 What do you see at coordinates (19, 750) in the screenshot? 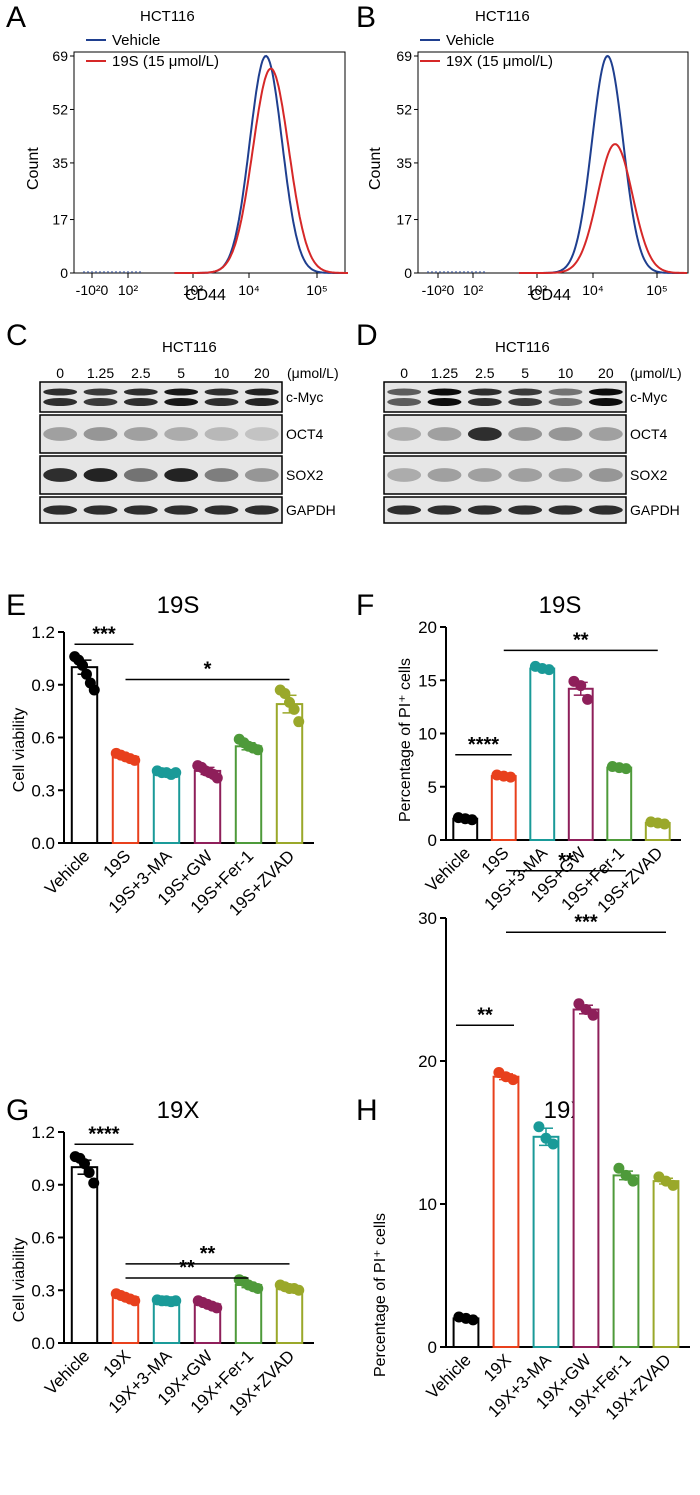
I see `y-axis-title-e: Cell viability` at bounding box center [19, 750].